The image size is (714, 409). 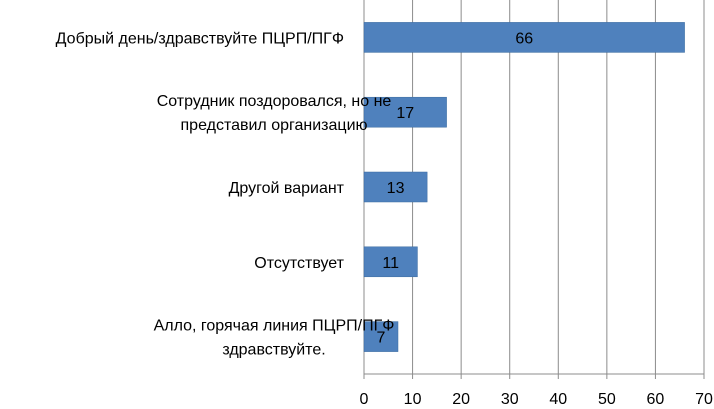 I want to click on x-tick-label: 10, so click(x=413, y=399).